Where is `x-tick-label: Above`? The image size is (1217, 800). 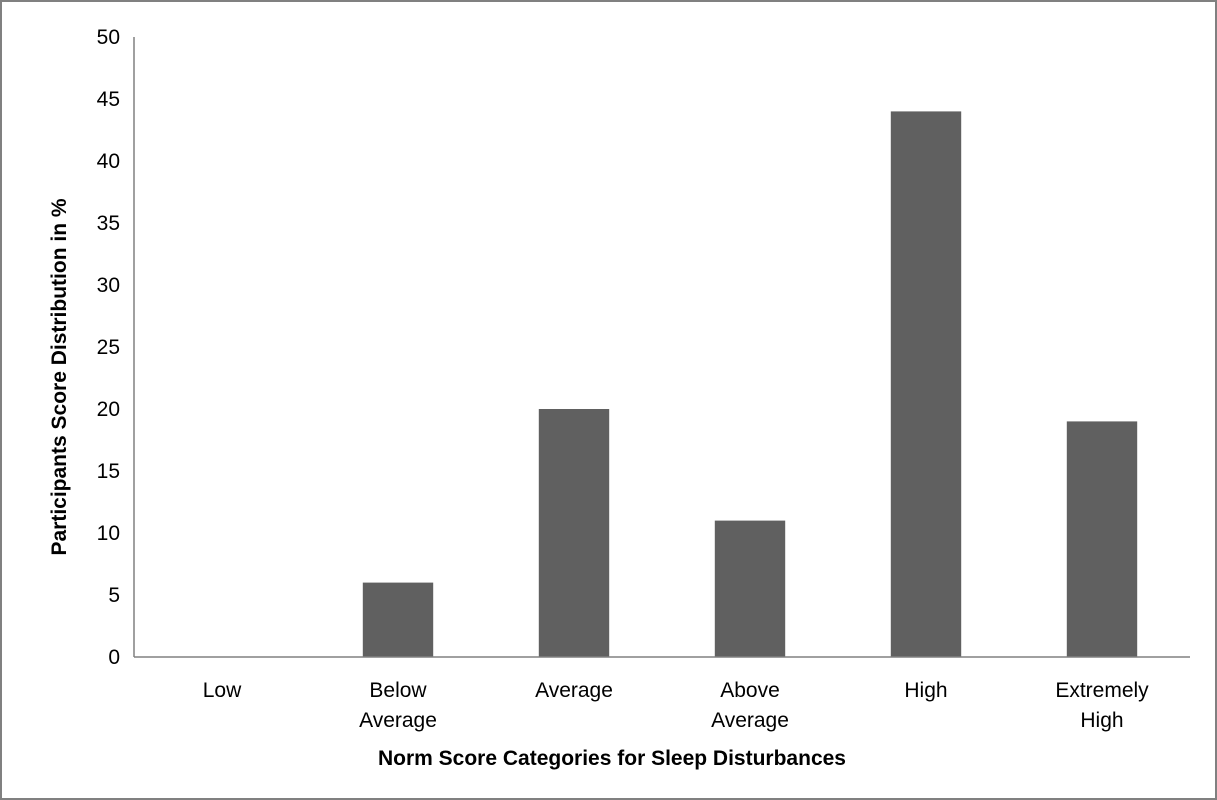 x-tick-label: Above is located at coordinates (750, 690).